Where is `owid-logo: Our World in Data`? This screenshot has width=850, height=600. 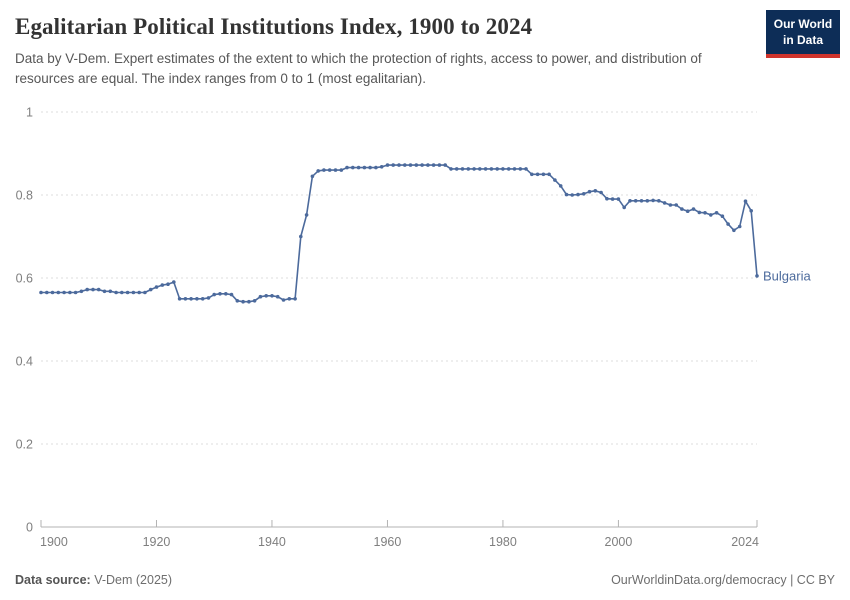
owid-logo: Our World in Data is located at coordinates (803, 34).